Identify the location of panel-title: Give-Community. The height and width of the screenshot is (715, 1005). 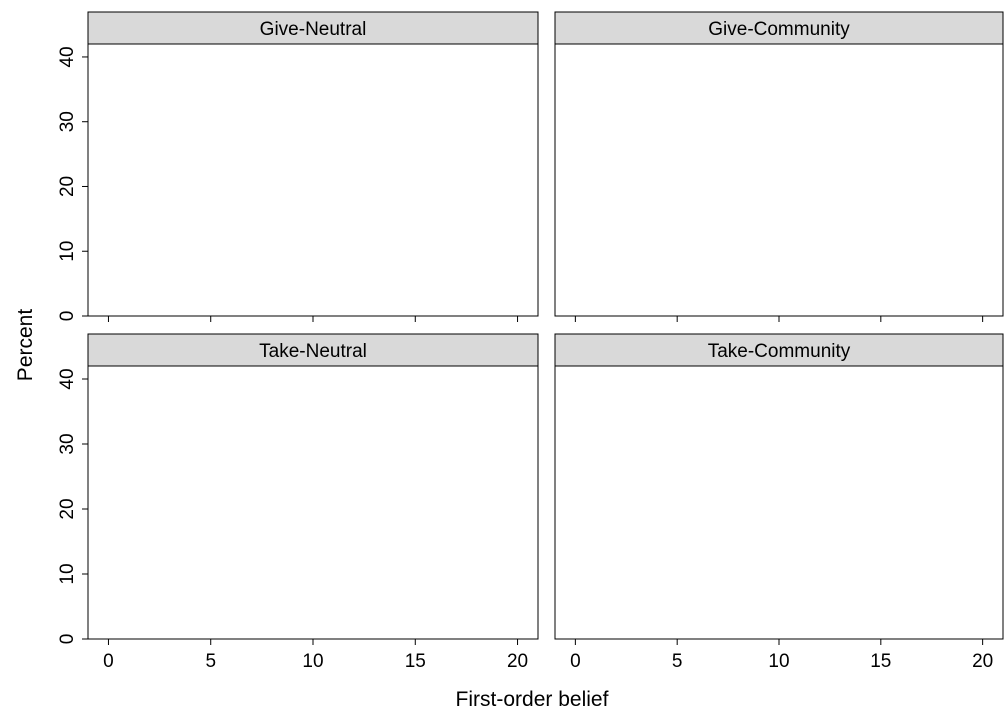
(779, 29).